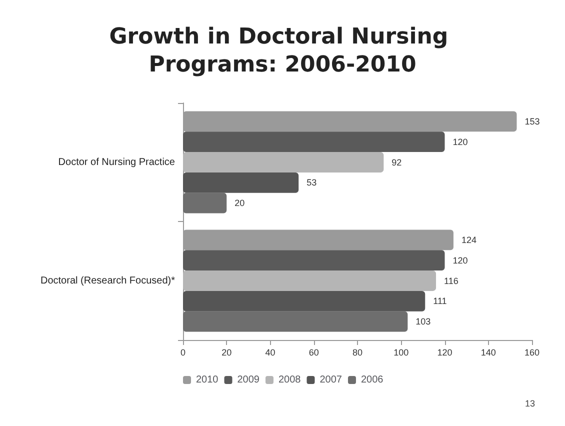 This screenshot has height=426, width=565. What do you see at coordinates (108, 280) in the screenshot?
I see `y-tick-label: Doctoral (Research Focused)*` at bounding box center [108, 280].